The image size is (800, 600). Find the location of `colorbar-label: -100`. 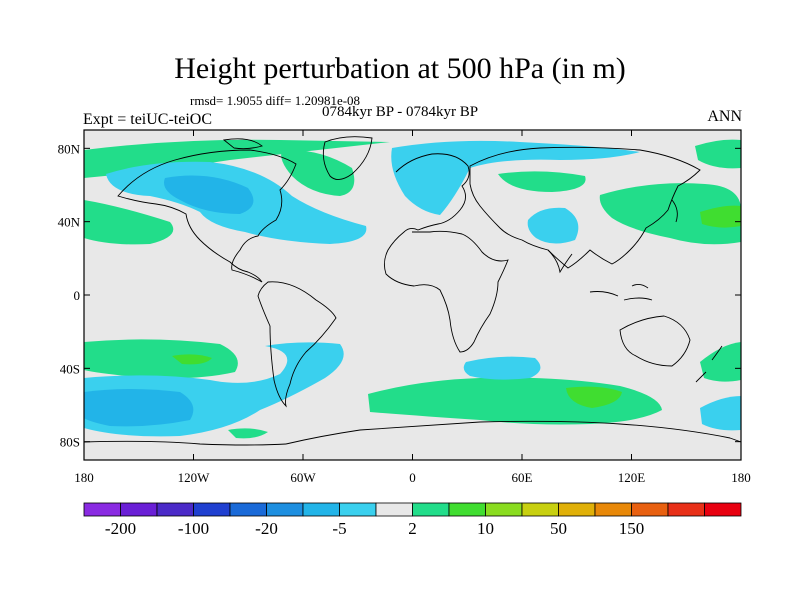

colorbar-label: -100 is located at coordinates (193, 528).